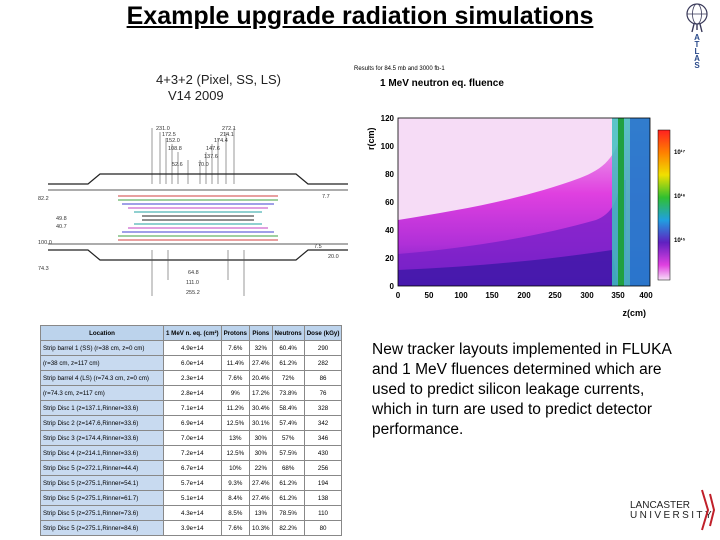 The width and height of the screenshot is (720, 540). Describe the element at coordinates (43, 199) in the screenshot. I see `layout-label: 82.2` at that location.